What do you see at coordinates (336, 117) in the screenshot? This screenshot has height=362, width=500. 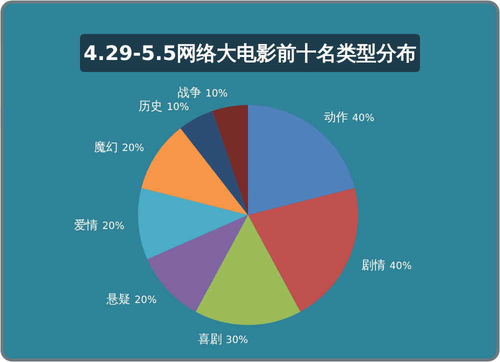 I see `slice-label: 动作` at bounding box center [336, 117].